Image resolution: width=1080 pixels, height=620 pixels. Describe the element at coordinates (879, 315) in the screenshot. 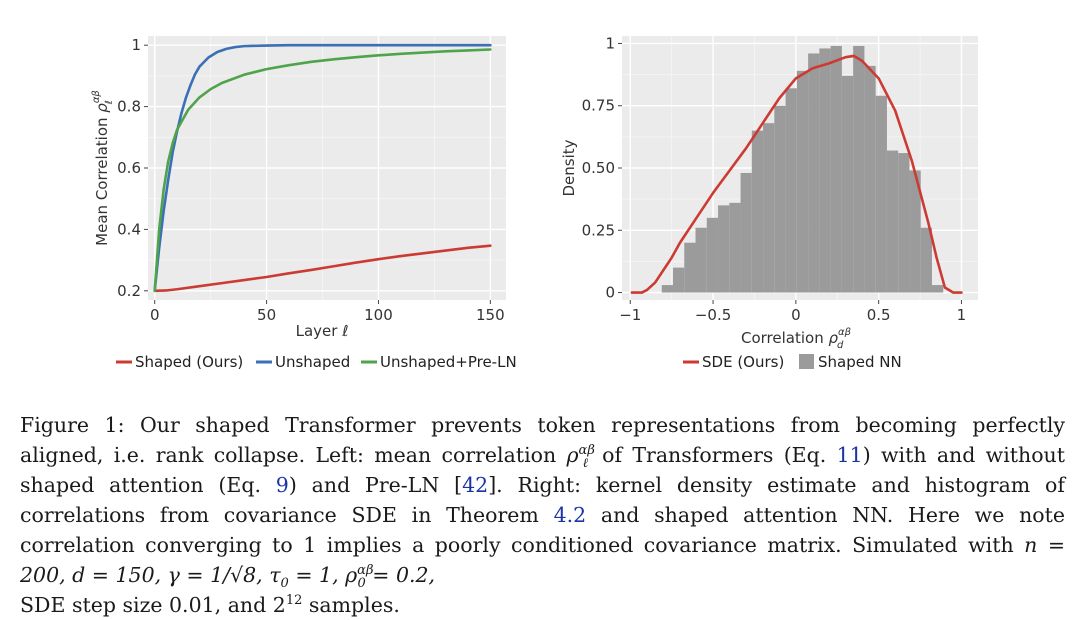

I see `right-x-tick-label: 0.5` at that location.